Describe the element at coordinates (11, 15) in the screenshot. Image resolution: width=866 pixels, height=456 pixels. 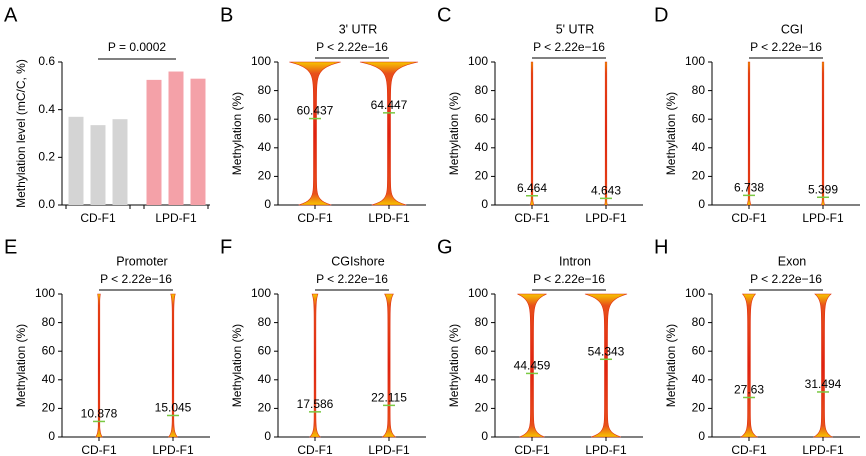
I see `panel-letter: A` at that location.